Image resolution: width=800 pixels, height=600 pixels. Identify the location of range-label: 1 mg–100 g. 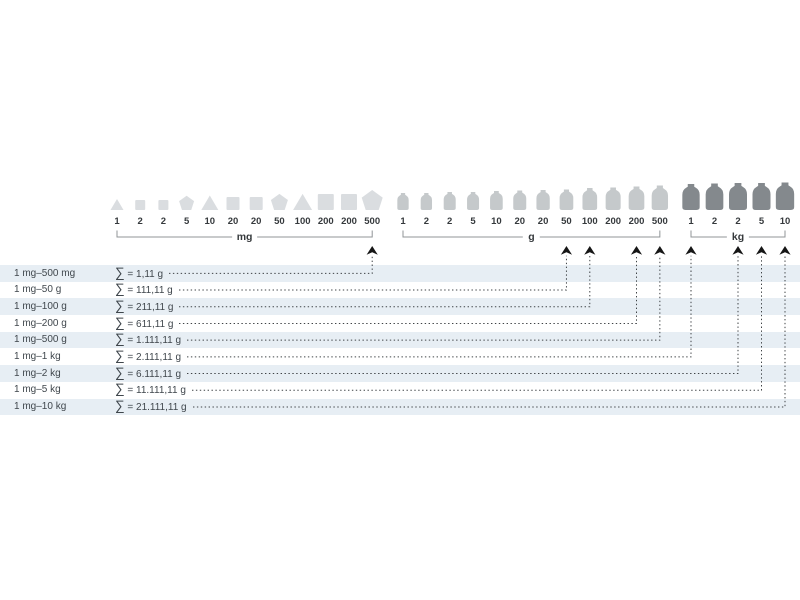
(40, 306).